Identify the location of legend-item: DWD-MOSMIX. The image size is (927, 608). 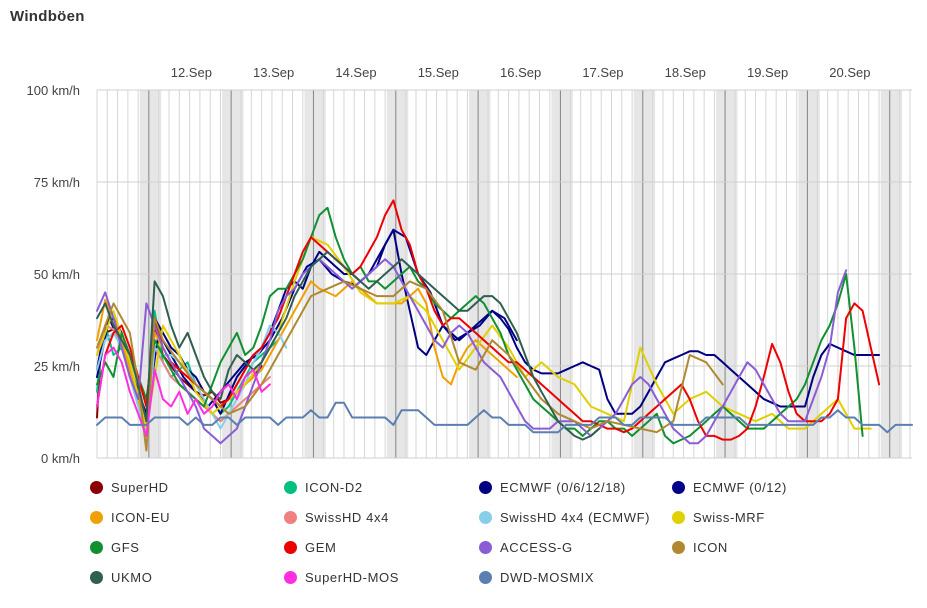
(536, 577).